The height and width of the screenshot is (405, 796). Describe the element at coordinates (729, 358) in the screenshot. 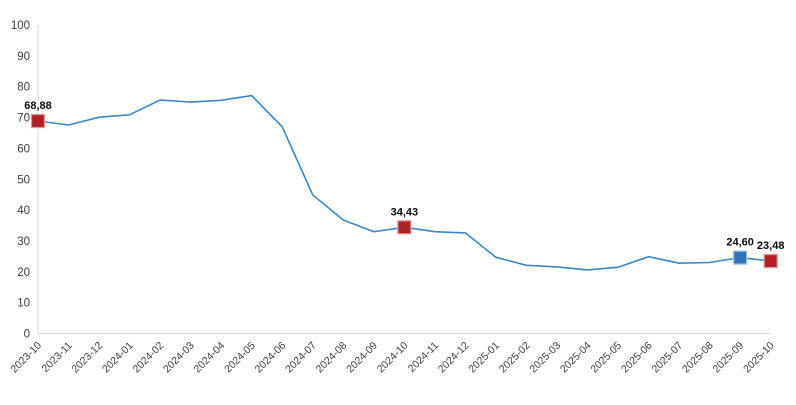

I see `x-axis-label: 2025-09` at that location.